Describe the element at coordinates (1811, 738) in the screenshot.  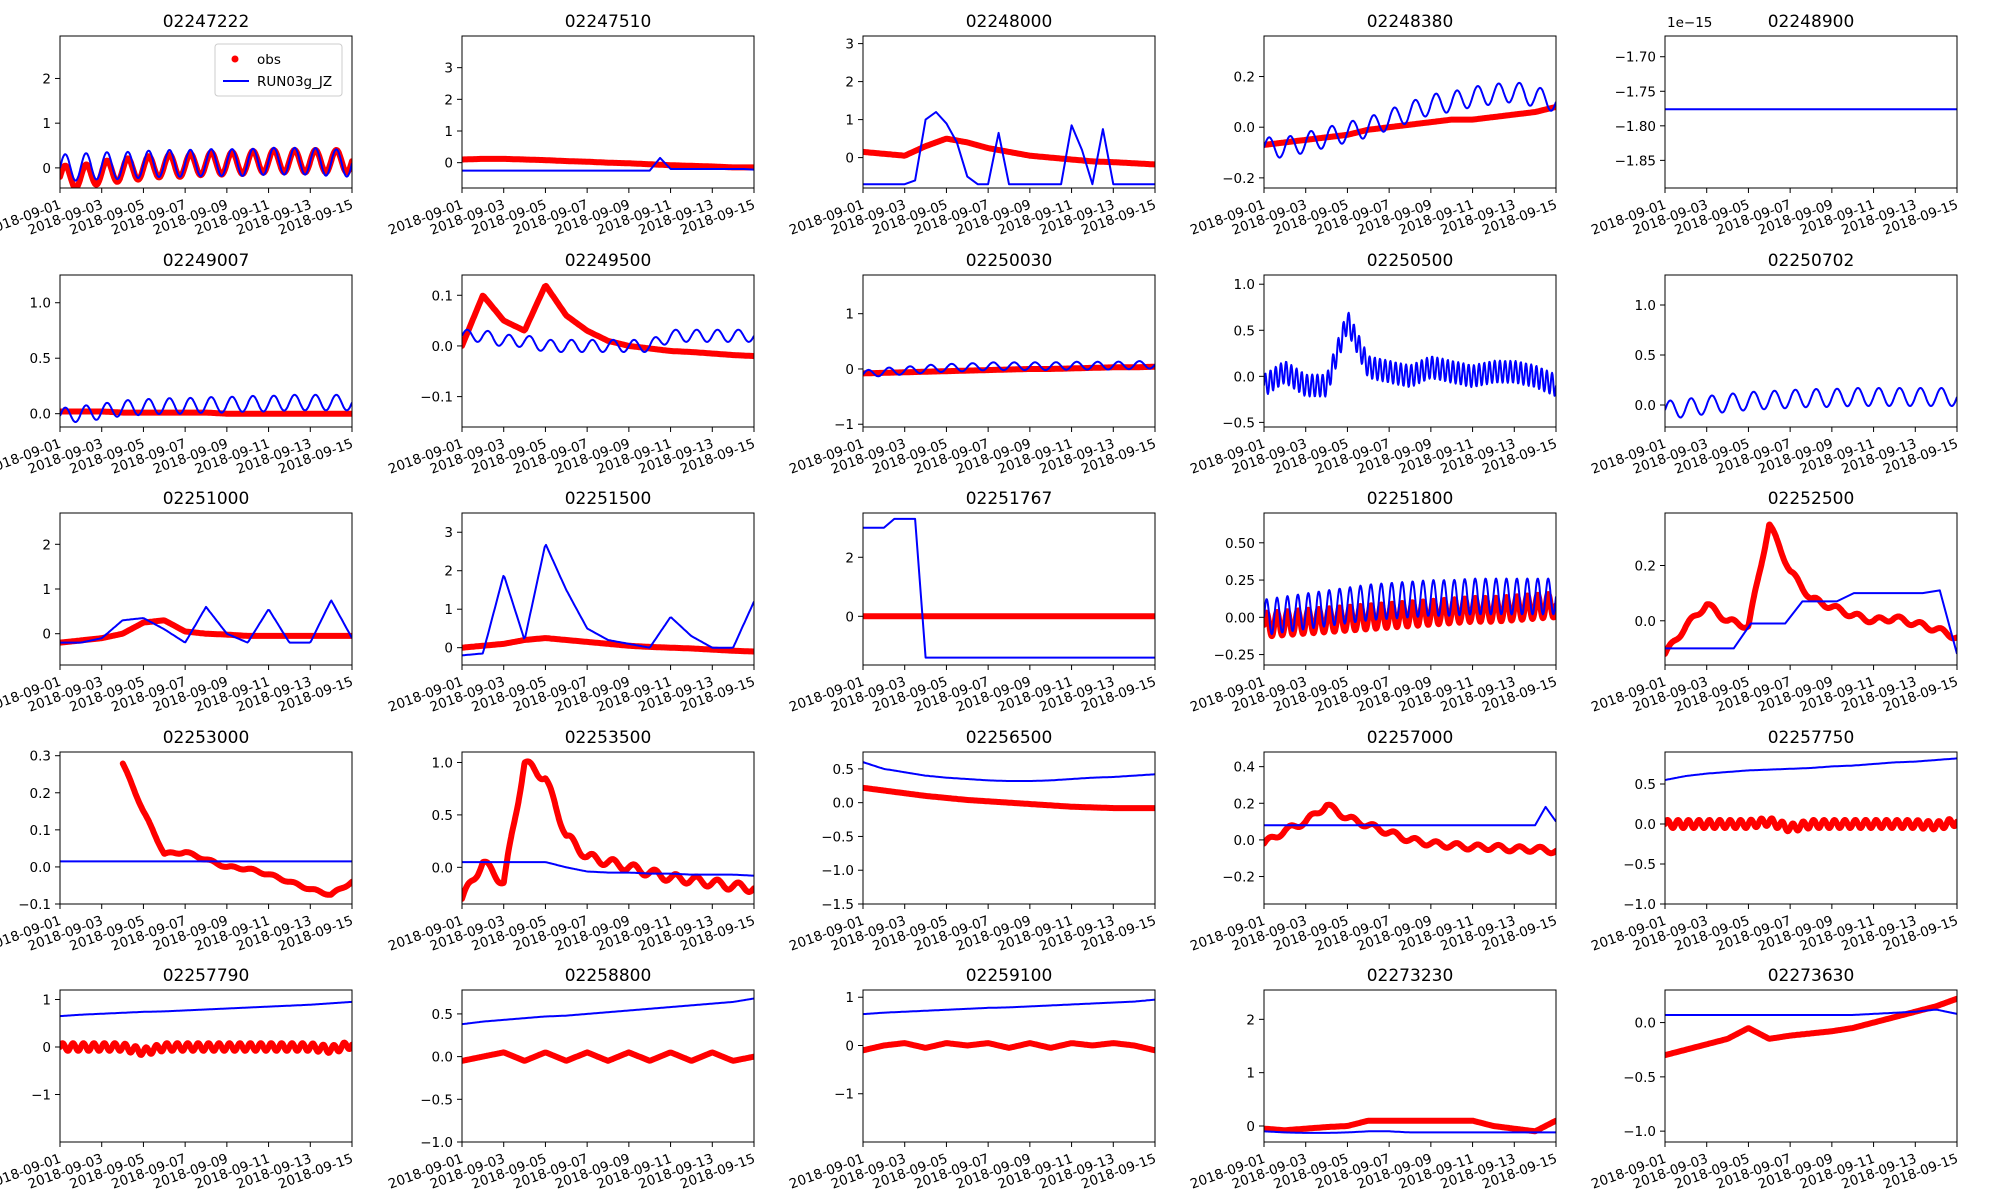
I see `subplot-title: 02257750` at that location.